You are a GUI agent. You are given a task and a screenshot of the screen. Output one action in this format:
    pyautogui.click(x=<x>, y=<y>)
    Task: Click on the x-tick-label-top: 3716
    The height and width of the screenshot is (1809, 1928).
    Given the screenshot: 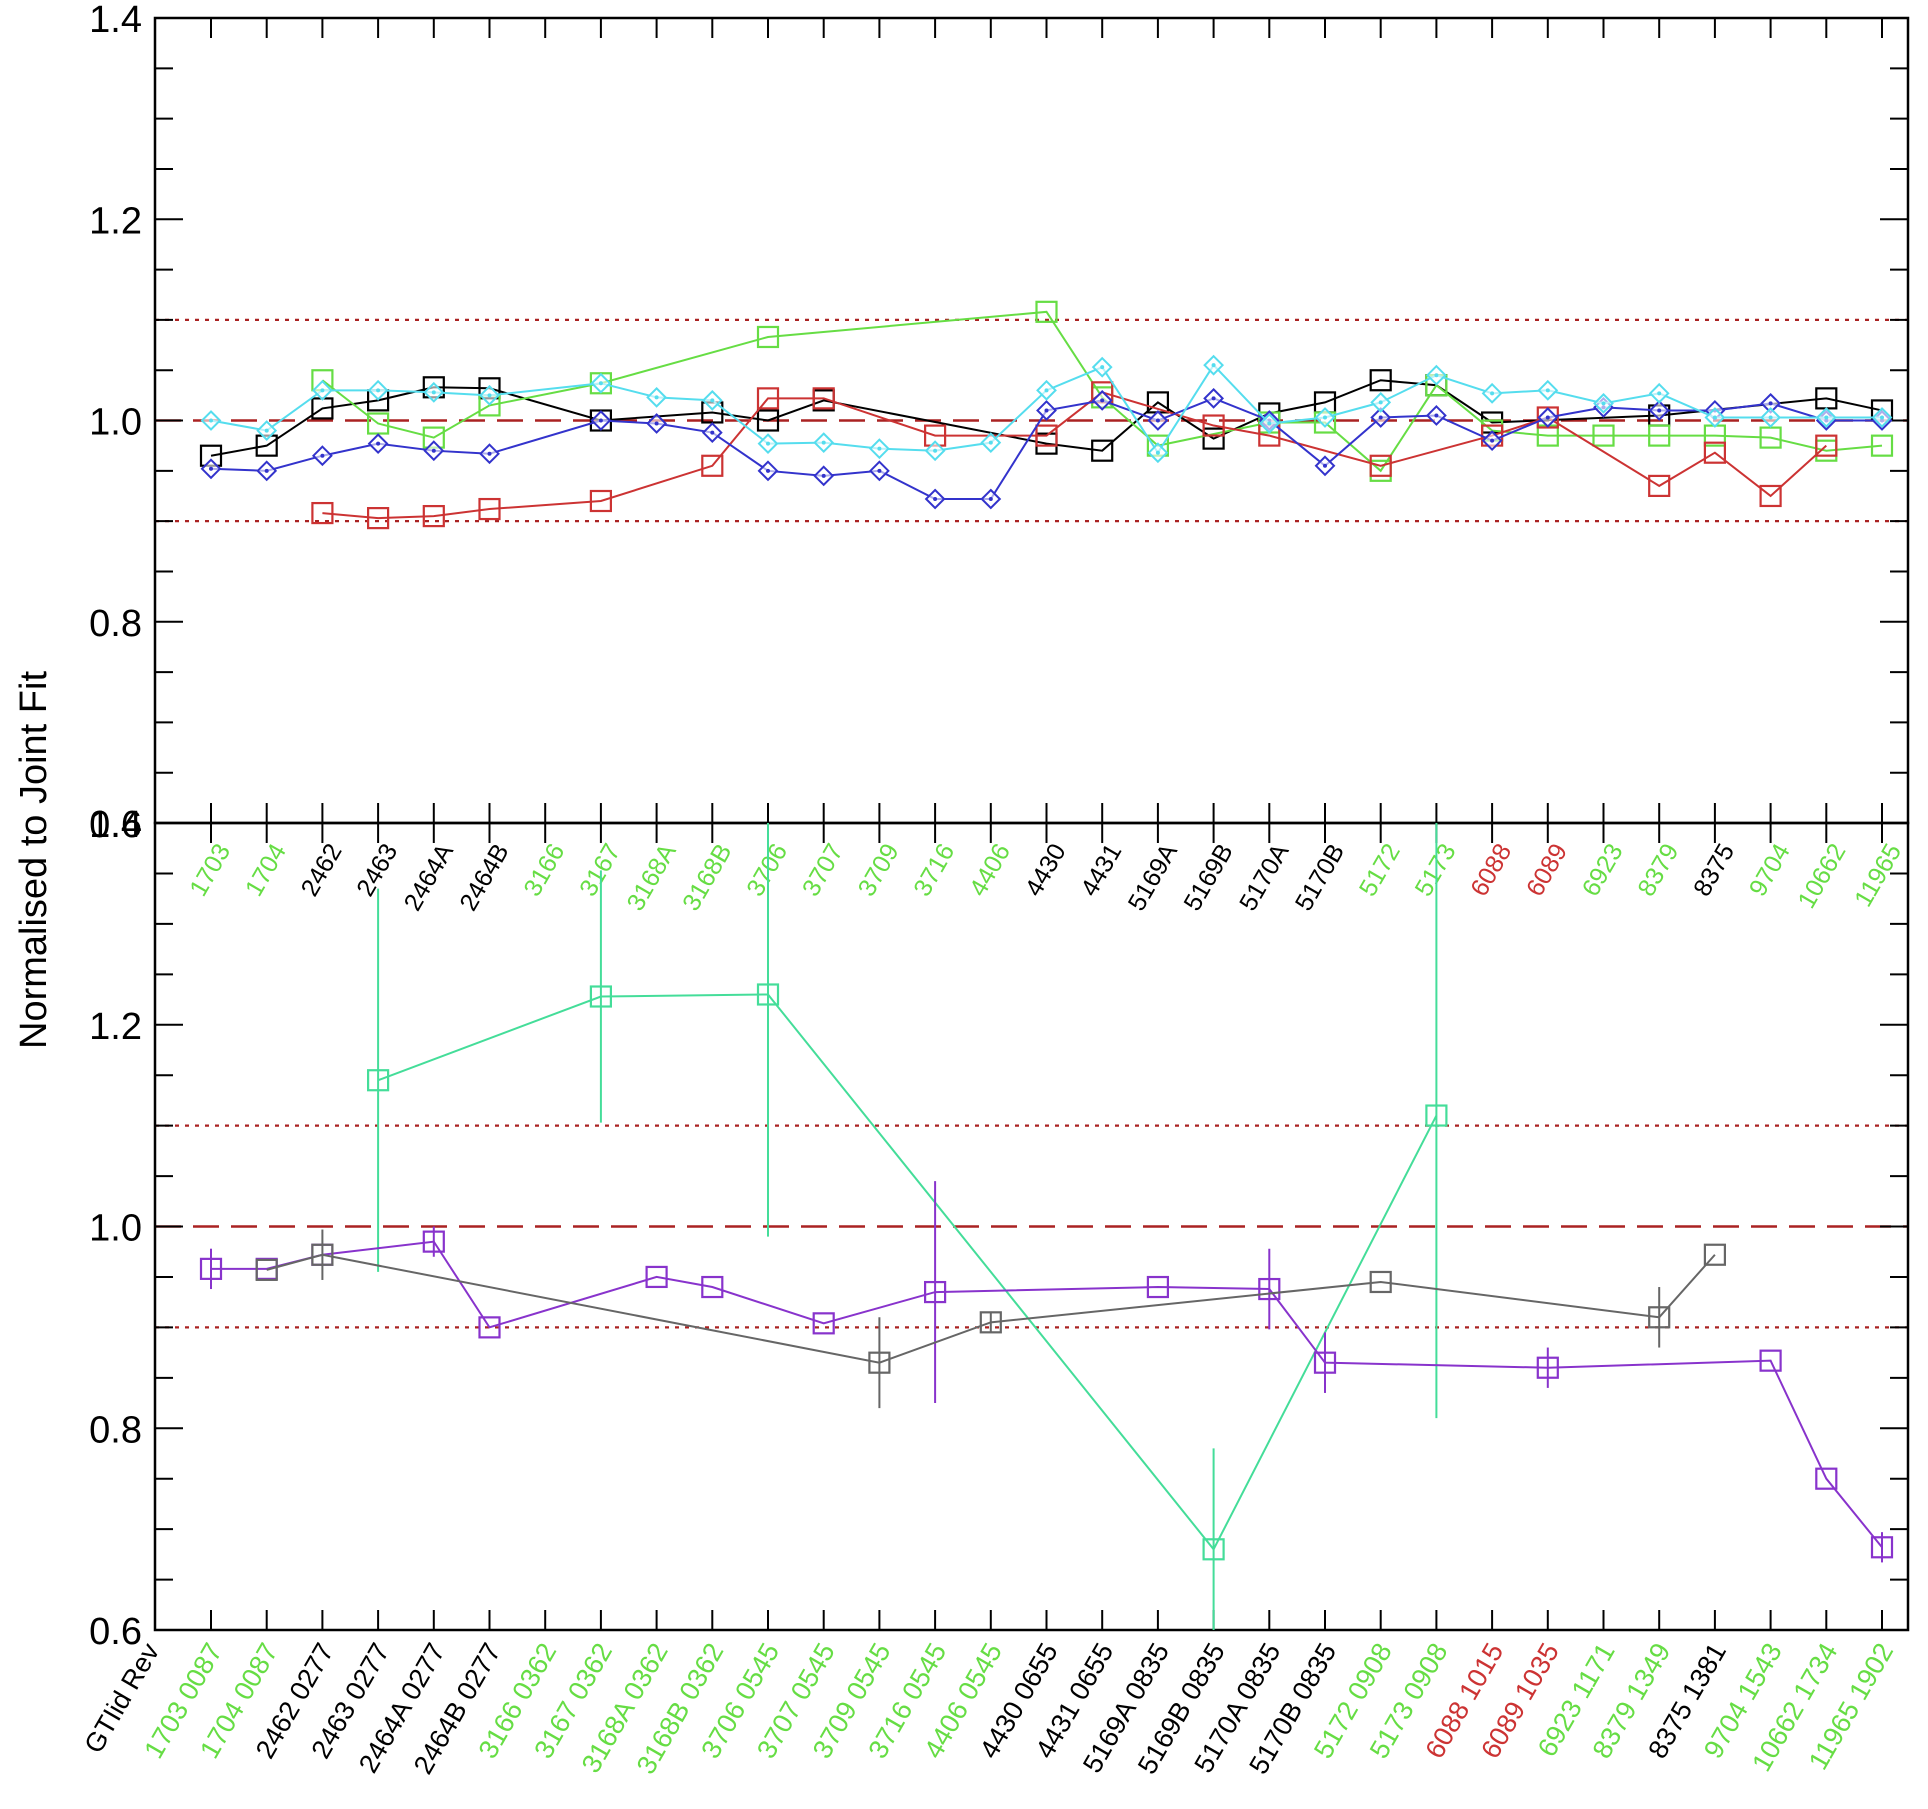 What is the action you would take?
    pyautogui.click(x=934, y=870)
    